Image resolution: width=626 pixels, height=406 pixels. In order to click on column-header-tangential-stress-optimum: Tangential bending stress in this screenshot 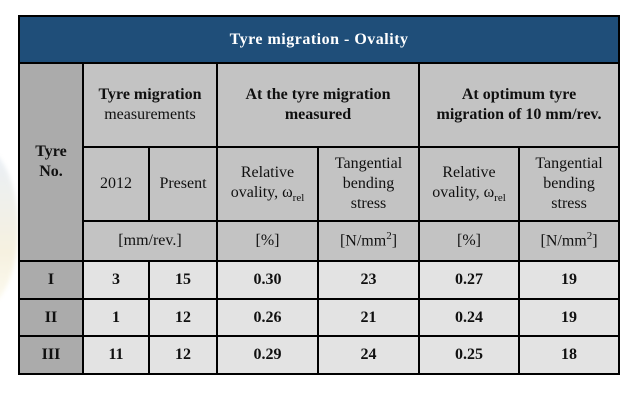, I will do `click(569, 184)`.